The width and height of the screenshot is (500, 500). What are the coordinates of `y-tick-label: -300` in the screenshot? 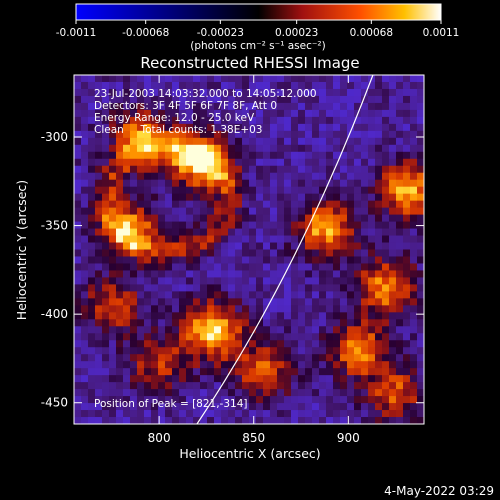 It's located at (54, 137).